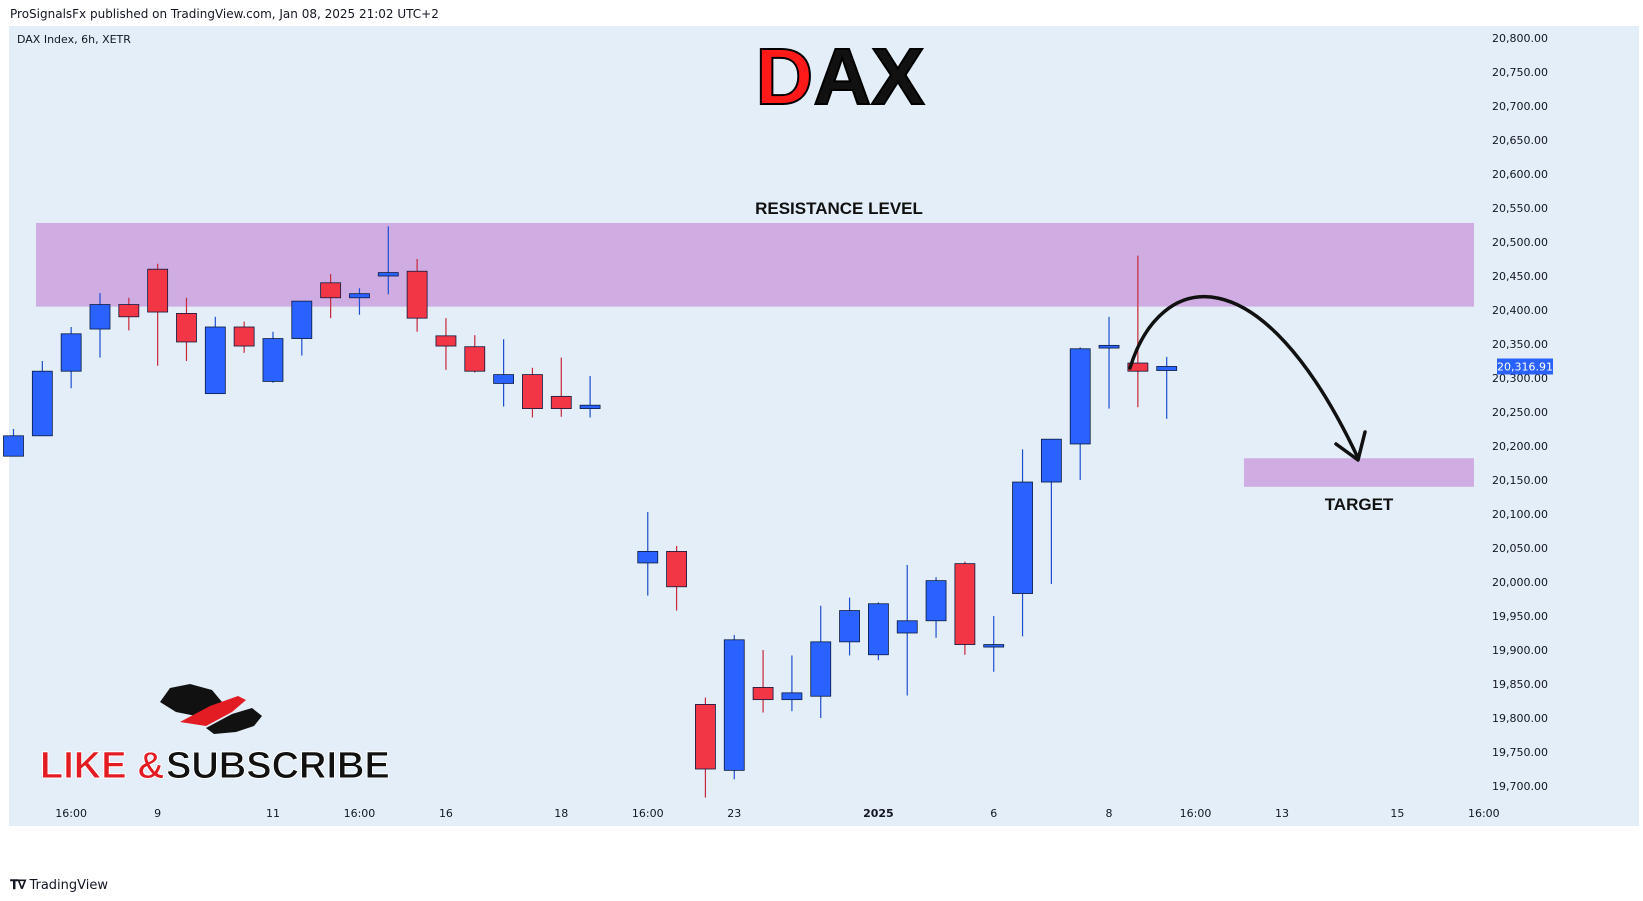 The width and height of the screenshot is (1643, 901). What do you see at coordinates (1359, 472) in the screenshot?
I see `target-zone` at bounding box center [1359, 472].